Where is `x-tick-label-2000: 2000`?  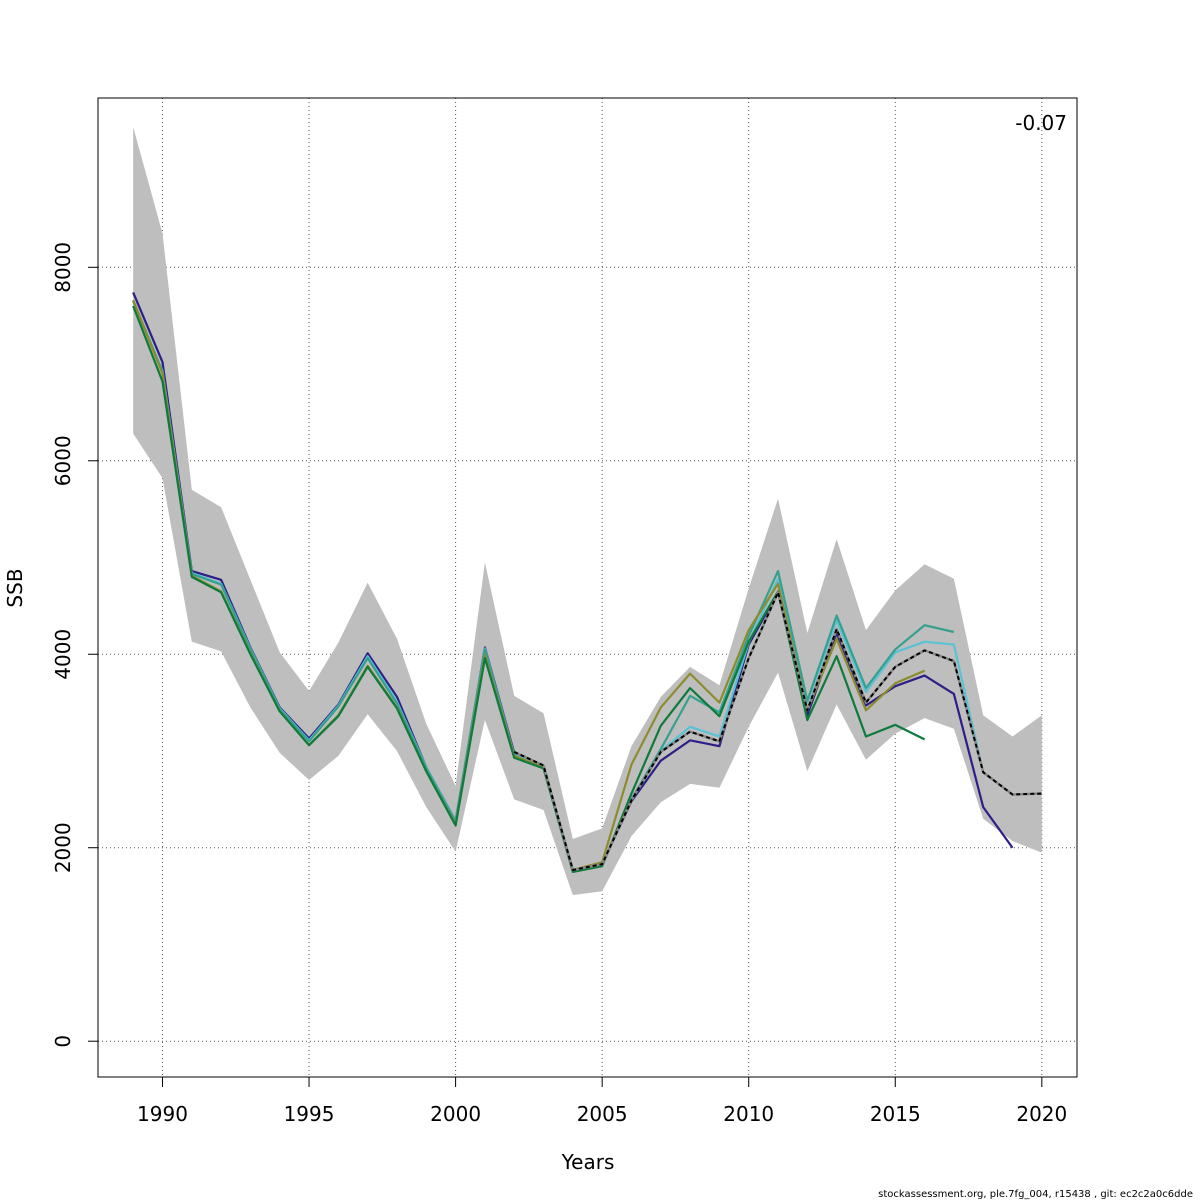 x-tick-label-2000: 2000 is located at coordinates (455, 1114).